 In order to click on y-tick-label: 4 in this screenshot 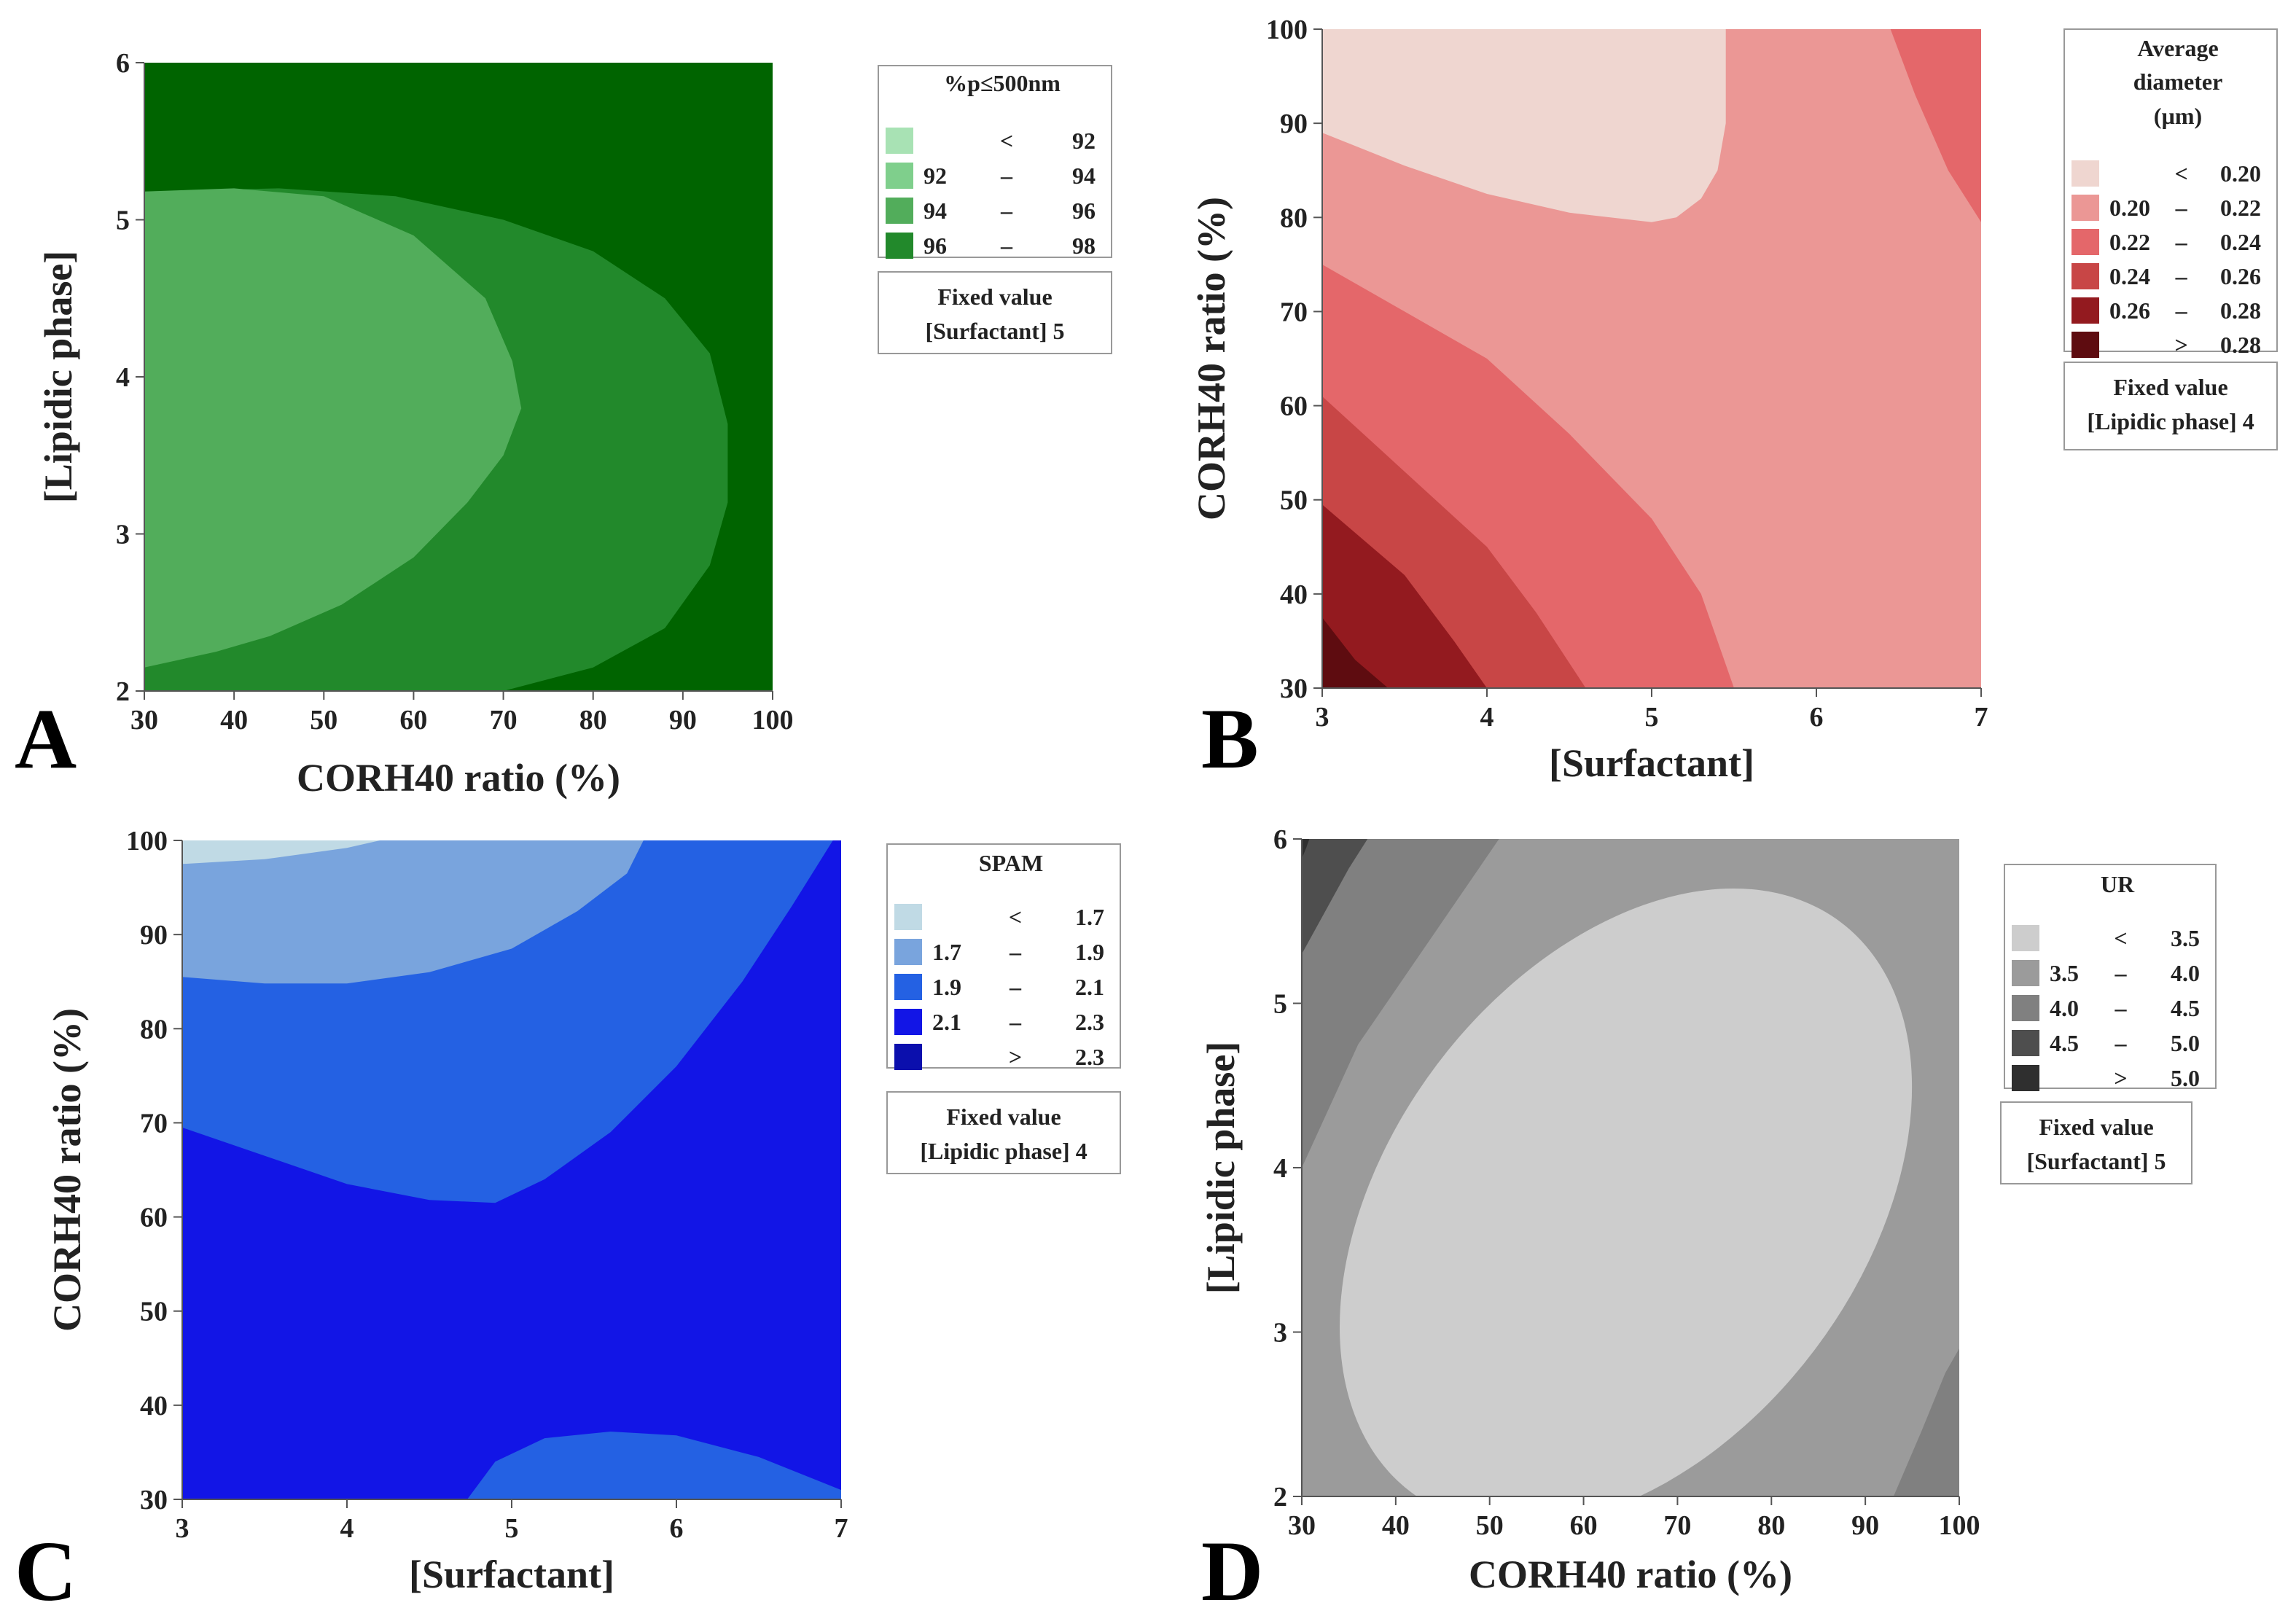, I will do `click(123, 377)`.